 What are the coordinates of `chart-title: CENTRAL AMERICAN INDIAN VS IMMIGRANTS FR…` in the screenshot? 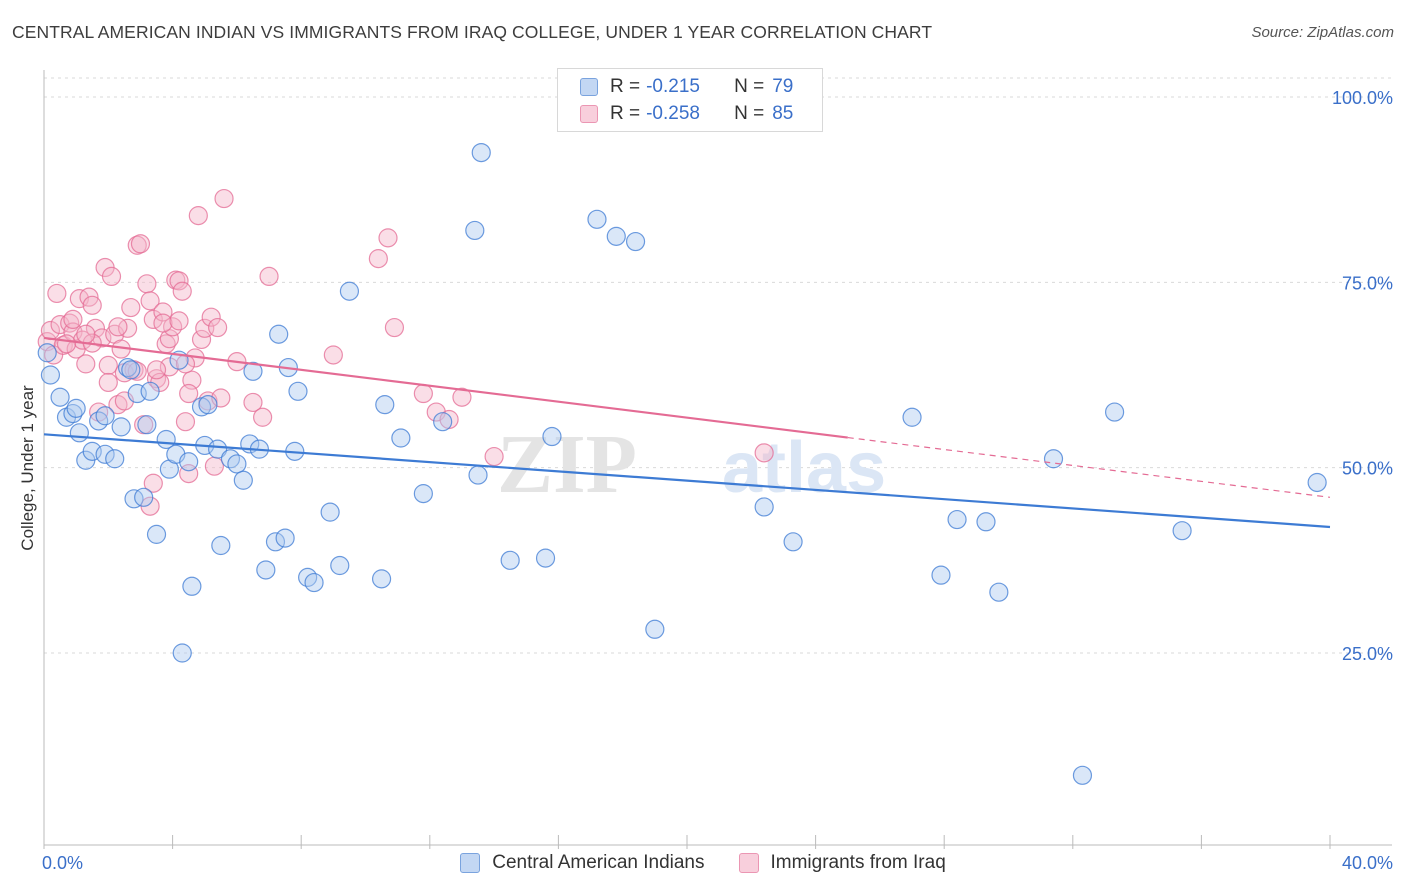 It's located at (472, 32).